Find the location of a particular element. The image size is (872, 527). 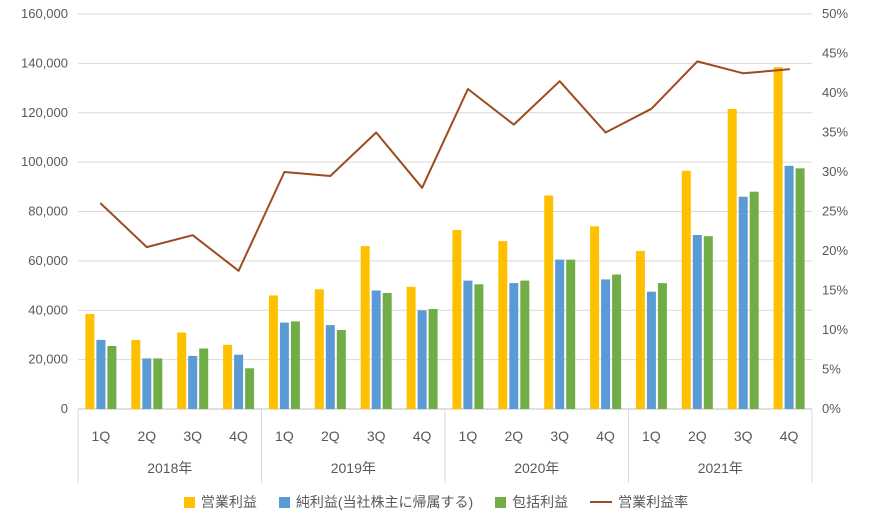

left-axis-tick-label: 160,000 is located at coordinates (44, 13).